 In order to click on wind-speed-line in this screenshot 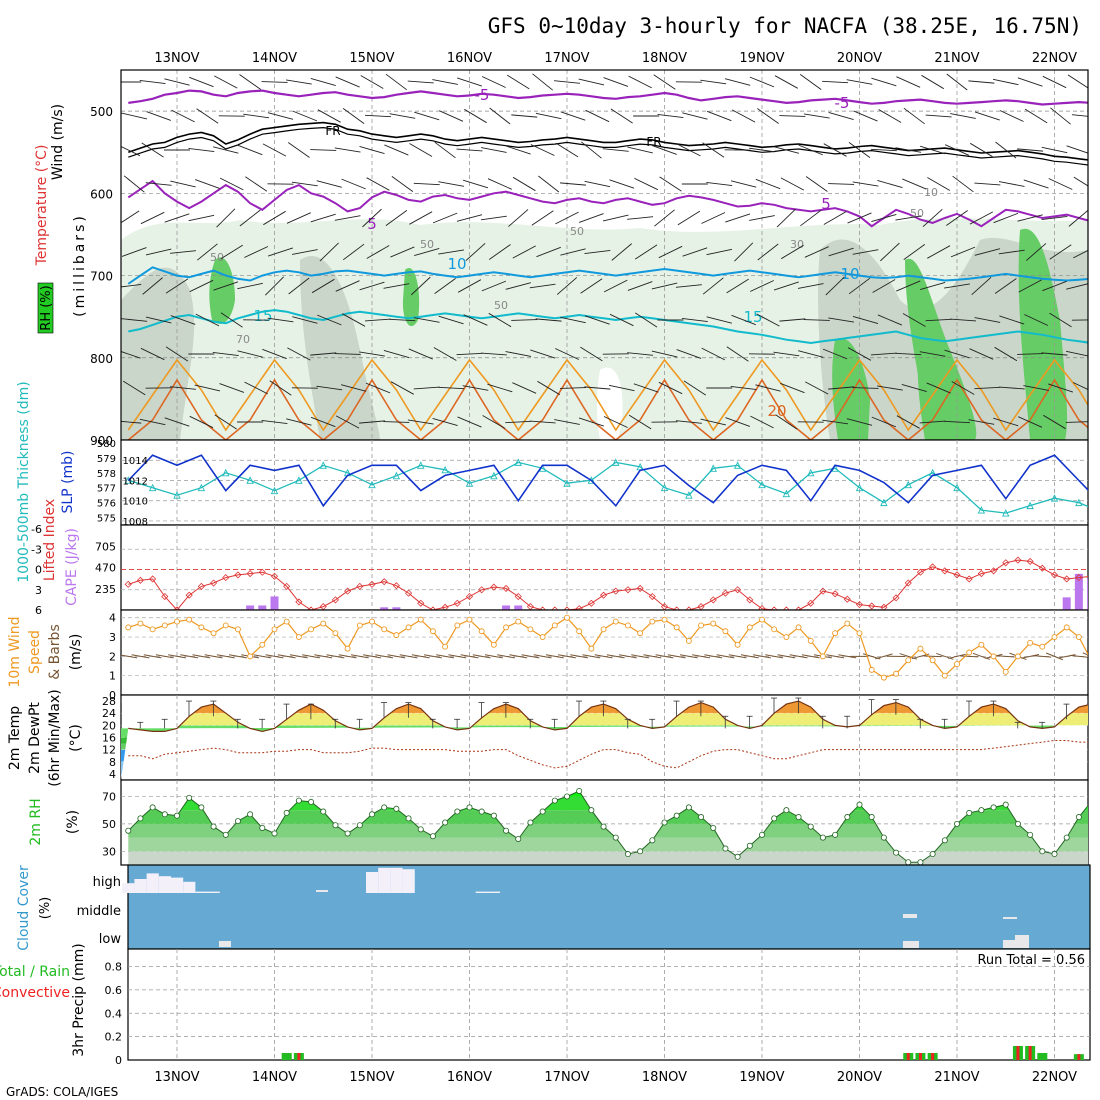, I will do `click(608, 647)`.